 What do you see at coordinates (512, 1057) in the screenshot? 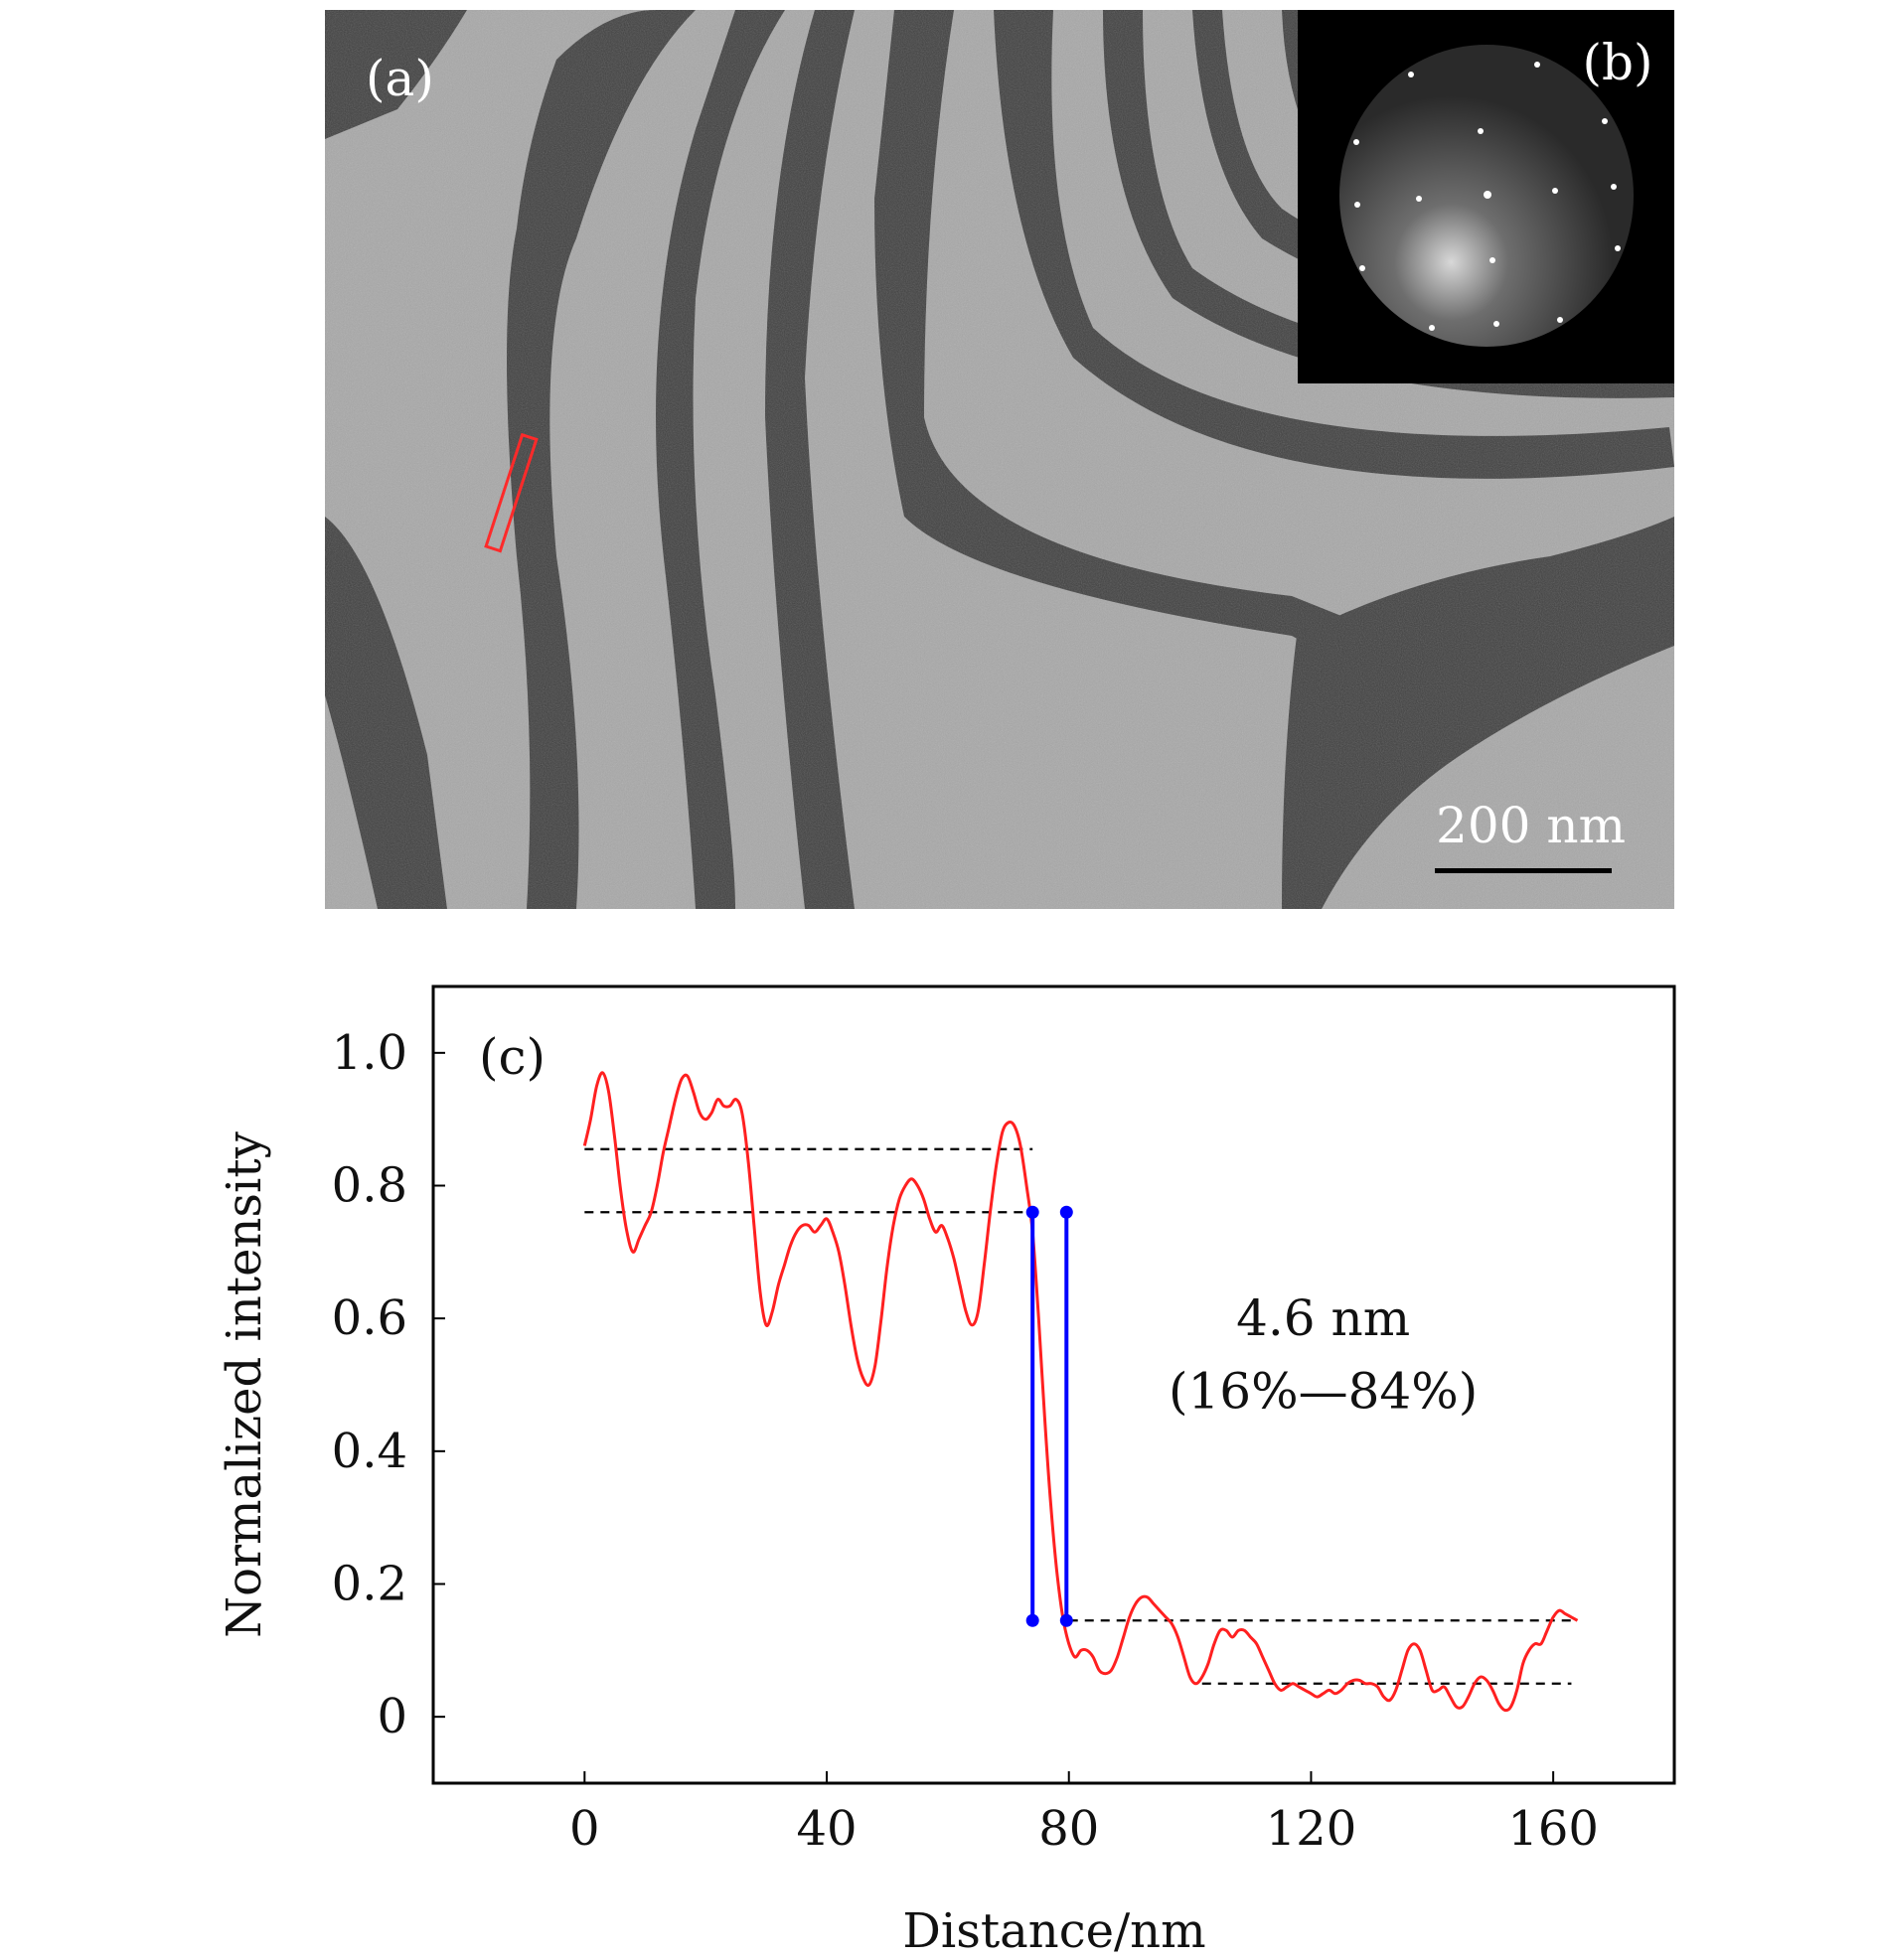
I see `panel-c-label: (c)` at bounding box center [512, 1057].